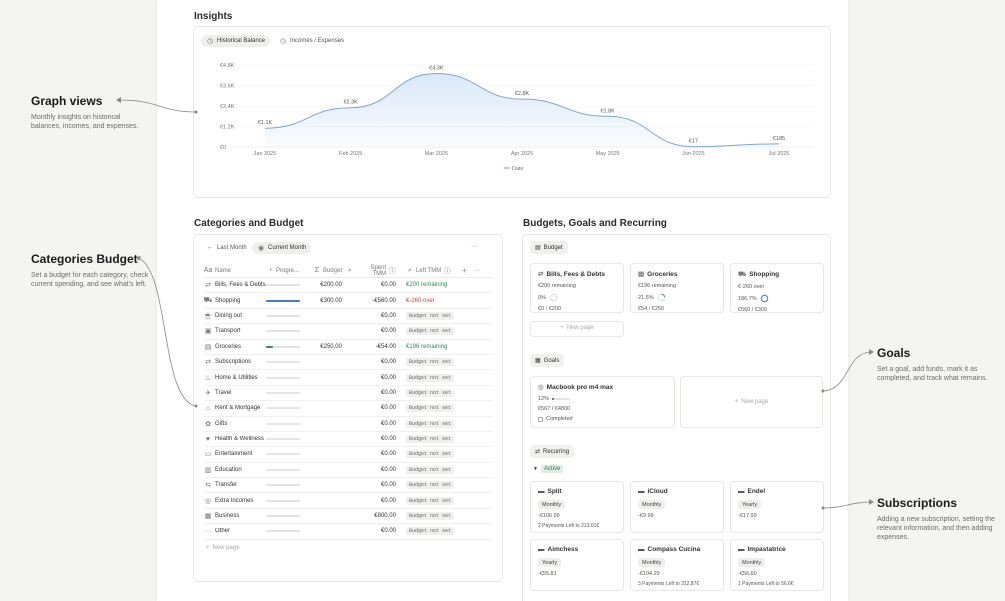  Describe the element at coordinates (547, 360) in the screenshot. I see `goals-section-label: ▦ Goals` at that location.